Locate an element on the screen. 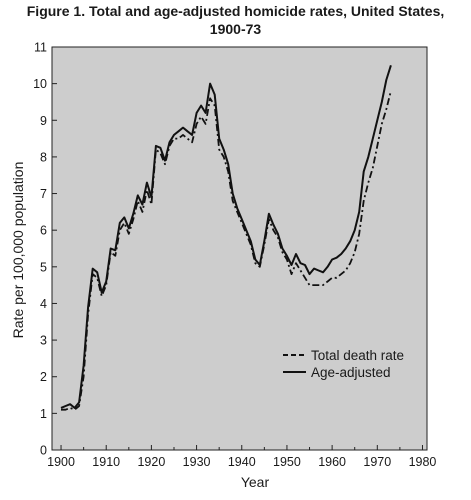  x-tick-label: 1940 is located at coordinates (242, 462).